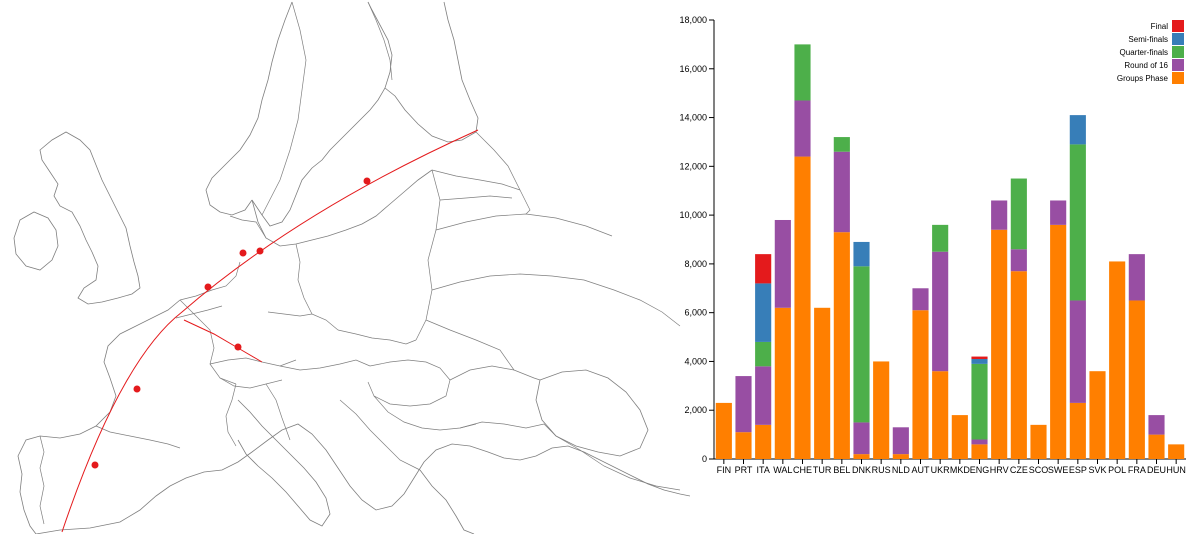 The width and height of the screenshot is (1200, 534). Describe the element at coordinates (1038, 441) in the screenshot. I see `bar-sco-groups-phase` at that location.